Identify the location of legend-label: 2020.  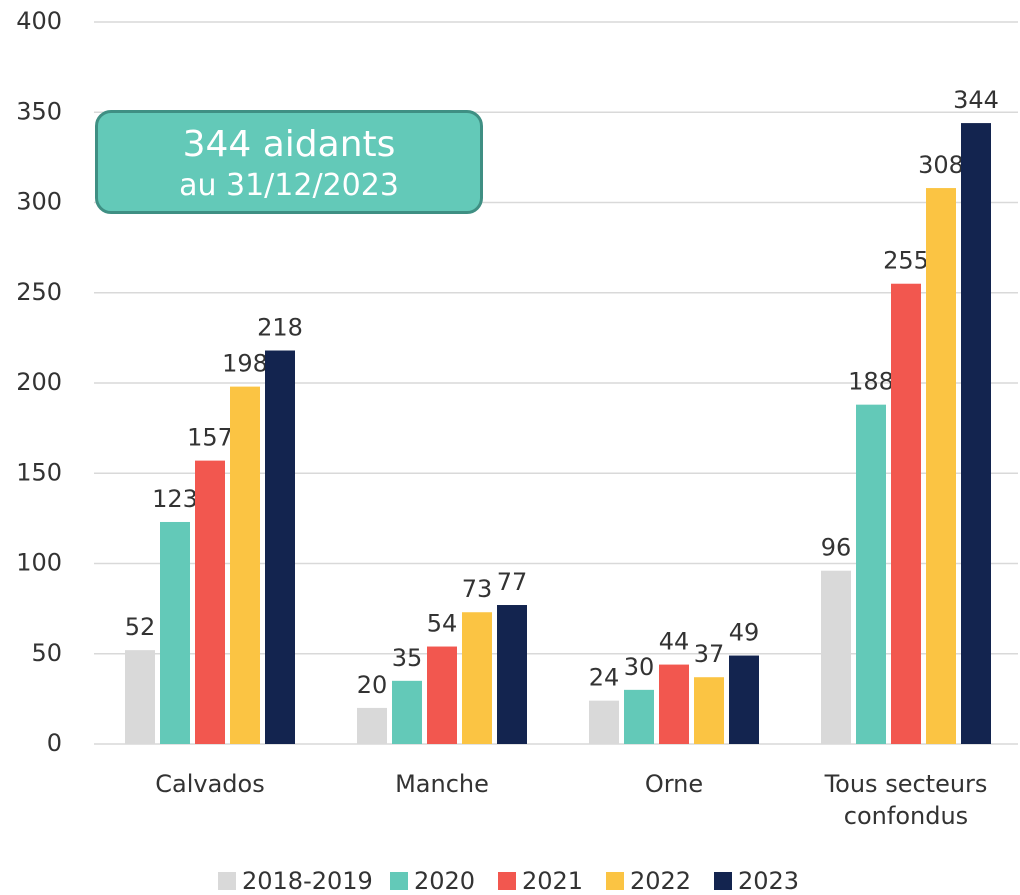
(444, 881).